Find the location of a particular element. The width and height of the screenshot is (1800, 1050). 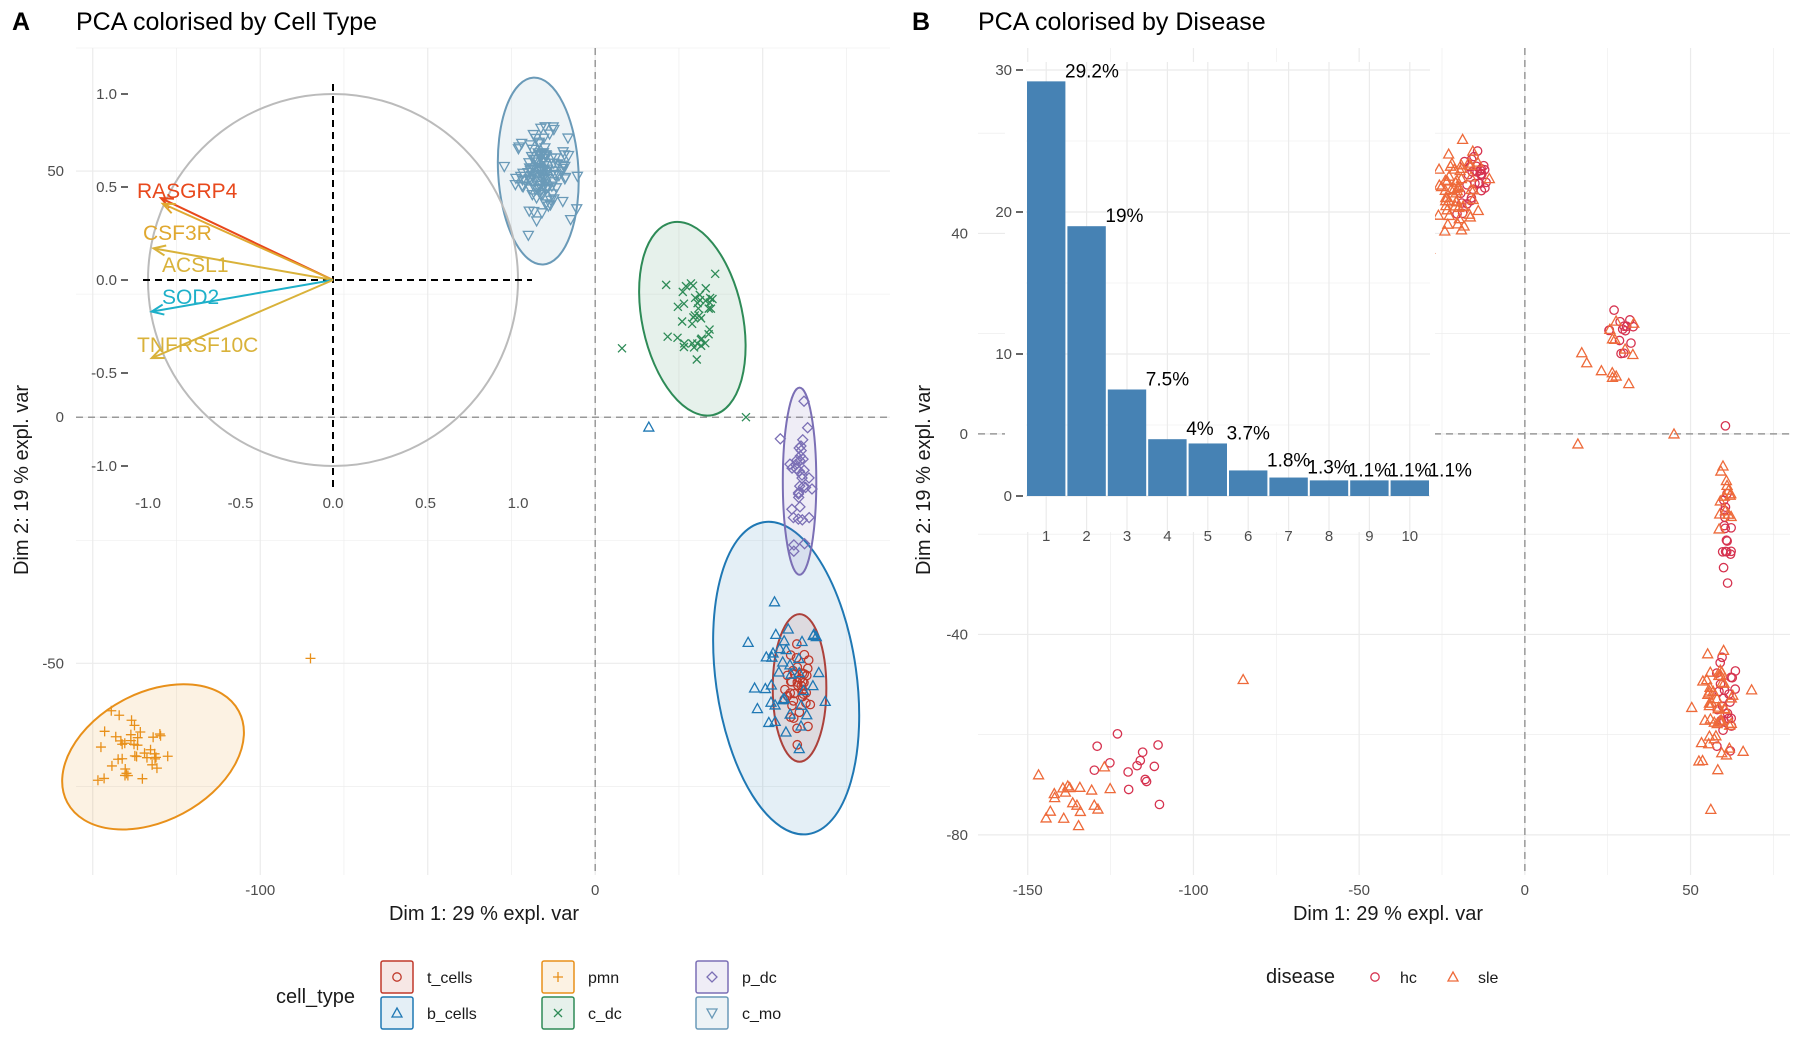

scree-y-tick-label: 0 is located at coordinates (1008, 496).